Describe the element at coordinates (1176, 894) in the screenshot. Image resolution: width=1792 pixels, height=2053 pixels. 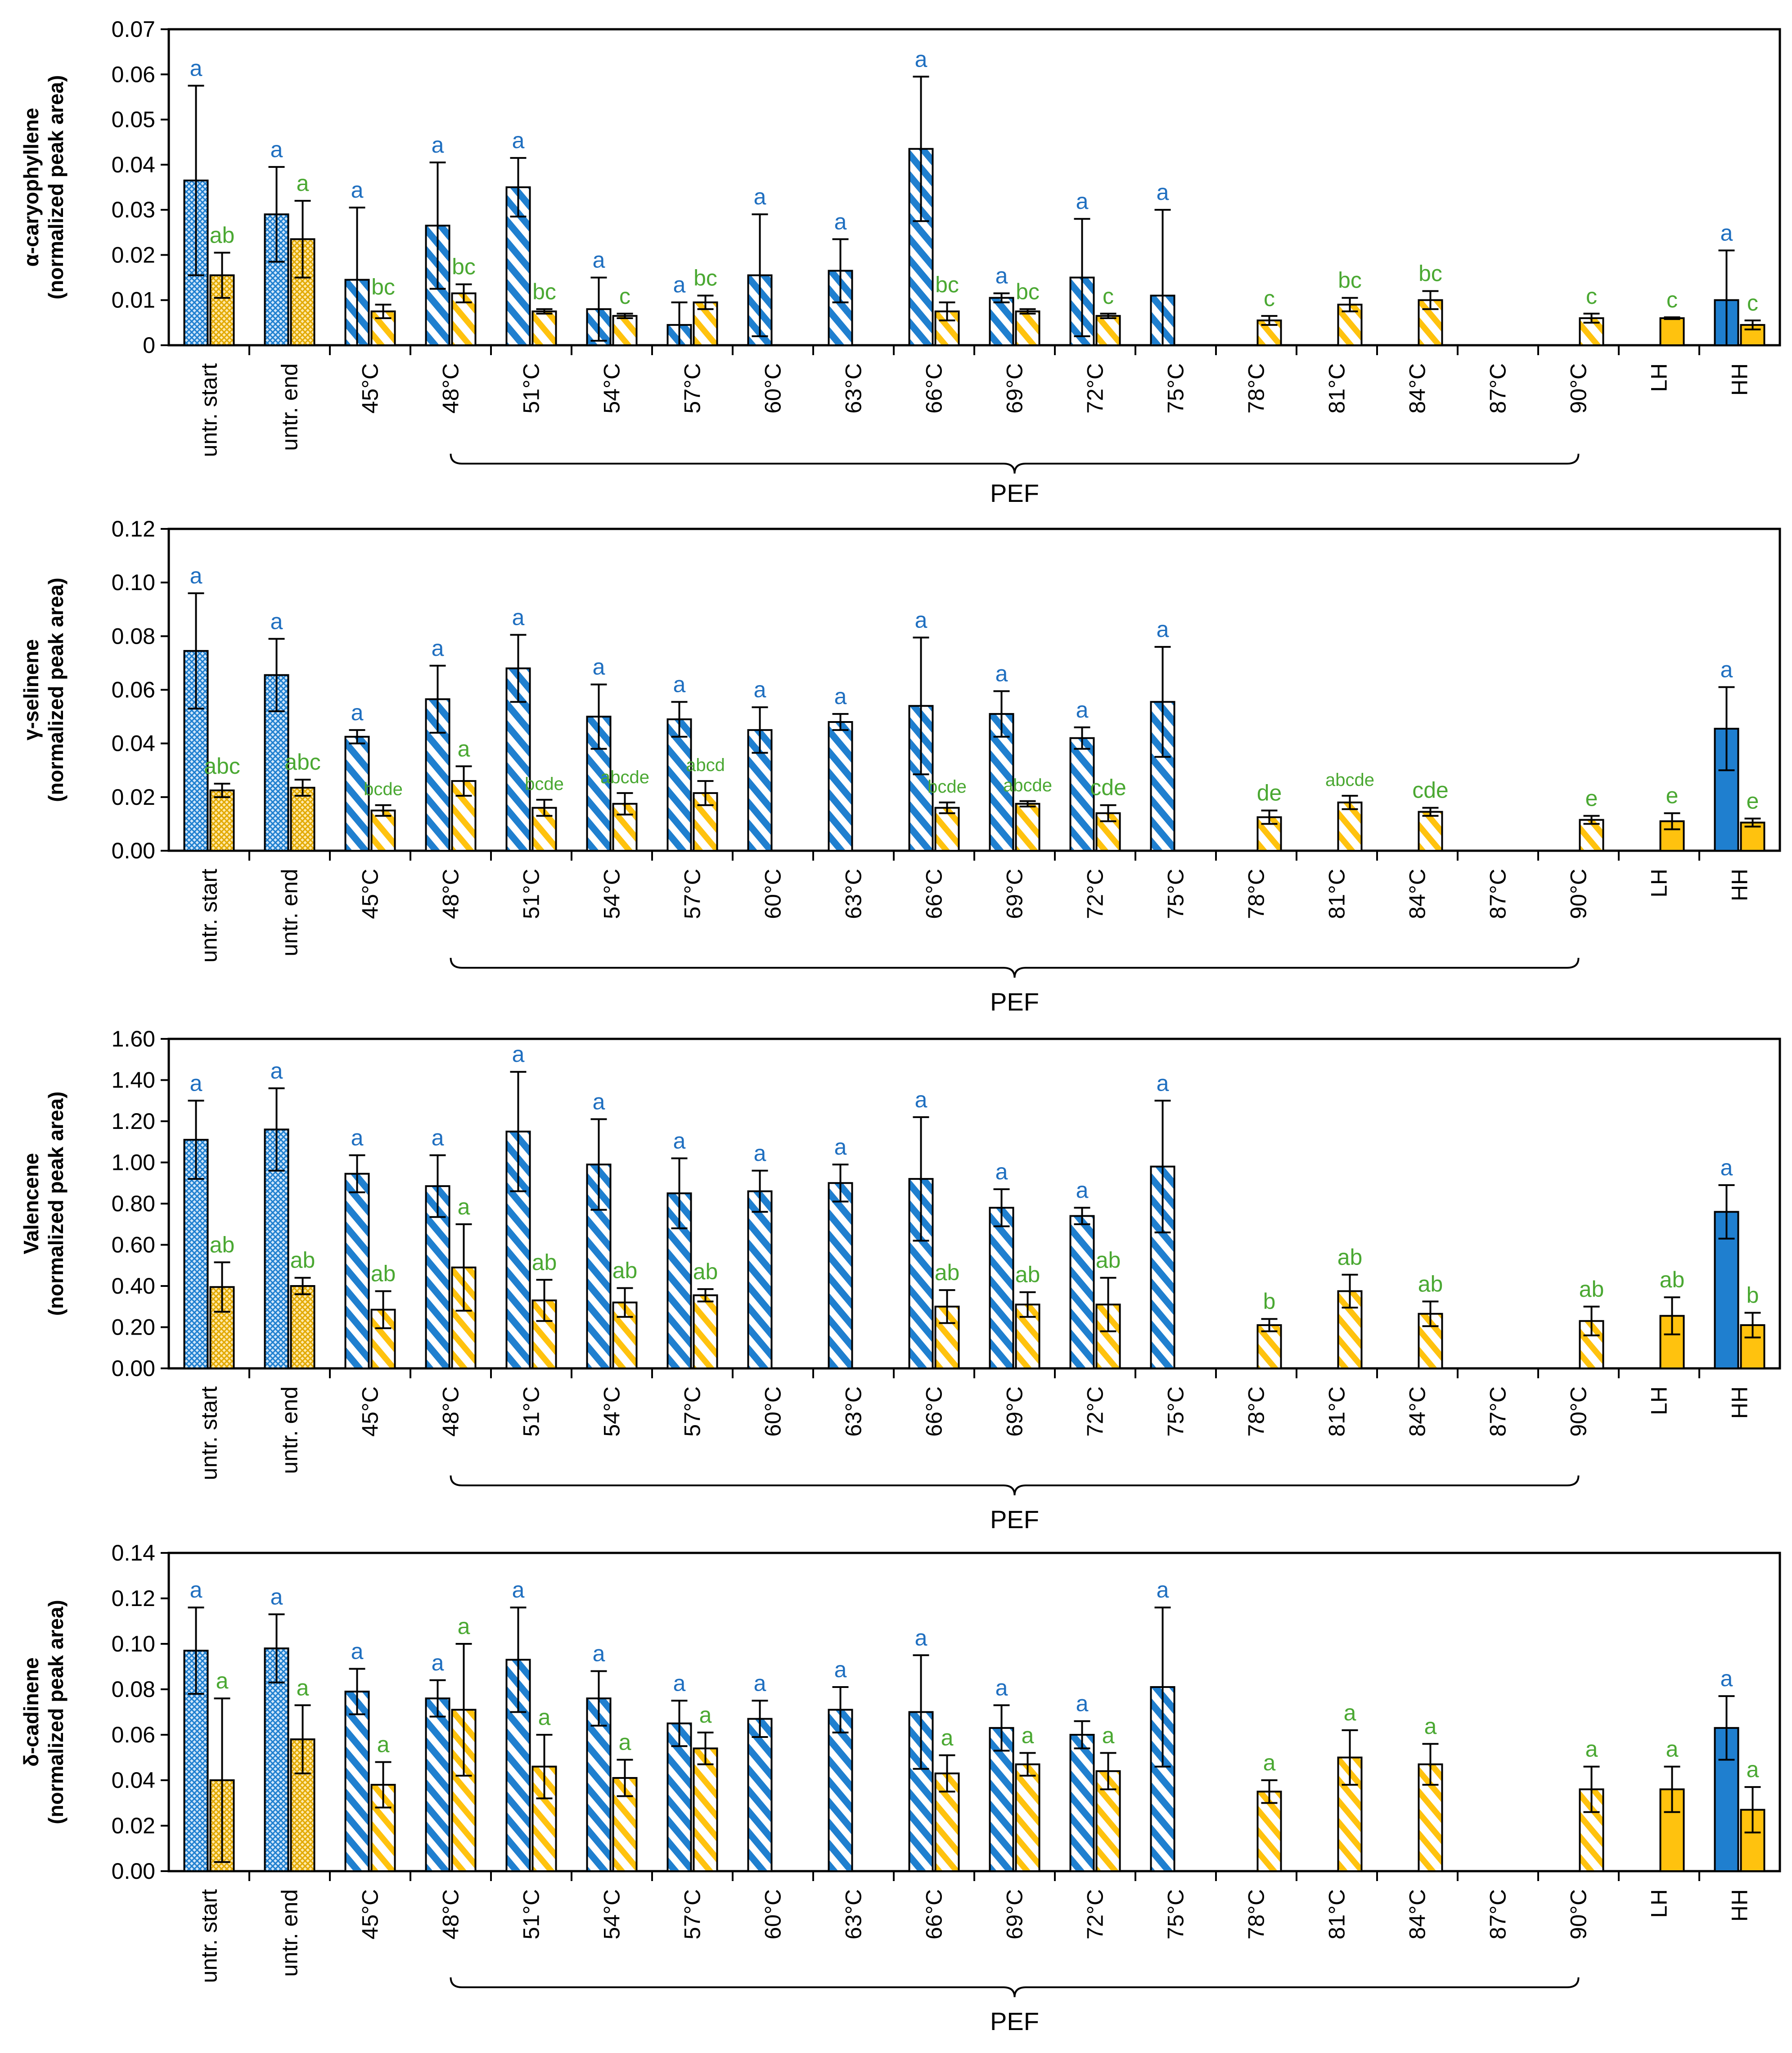
I see `x-tick-label: 75°C` at that location.